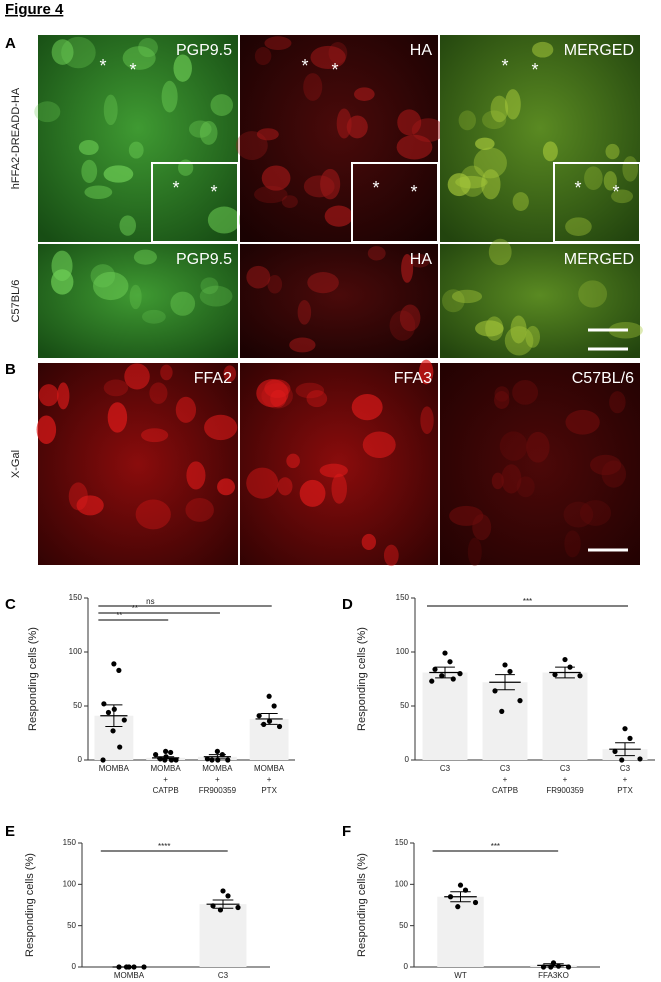 This screenshot has height=982, width=661. Describe the element at coordinates (403, 651) in the screenshot. I see `y-tick-label: 100` at that location.